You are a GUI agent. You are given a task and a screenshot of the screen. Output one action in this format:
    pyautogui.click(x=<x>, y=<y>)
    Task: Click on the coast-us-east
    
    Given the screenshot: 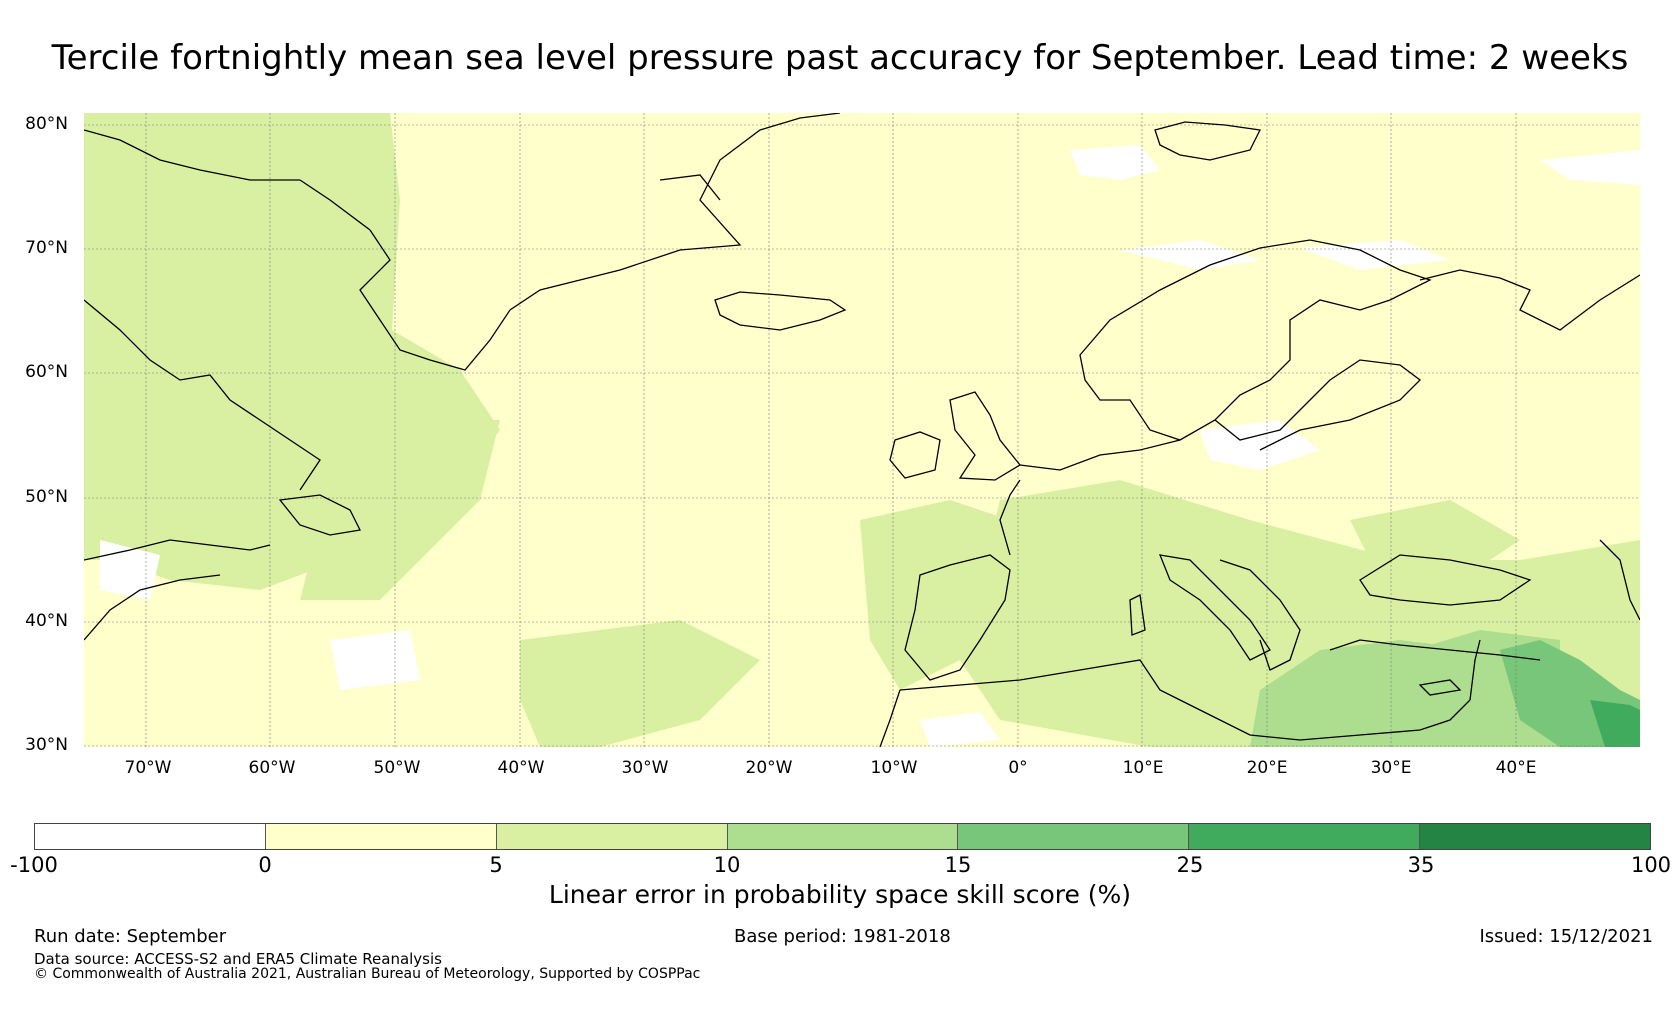 What is the action you would take?
    pyautogui.click(x=152, y=607)
    